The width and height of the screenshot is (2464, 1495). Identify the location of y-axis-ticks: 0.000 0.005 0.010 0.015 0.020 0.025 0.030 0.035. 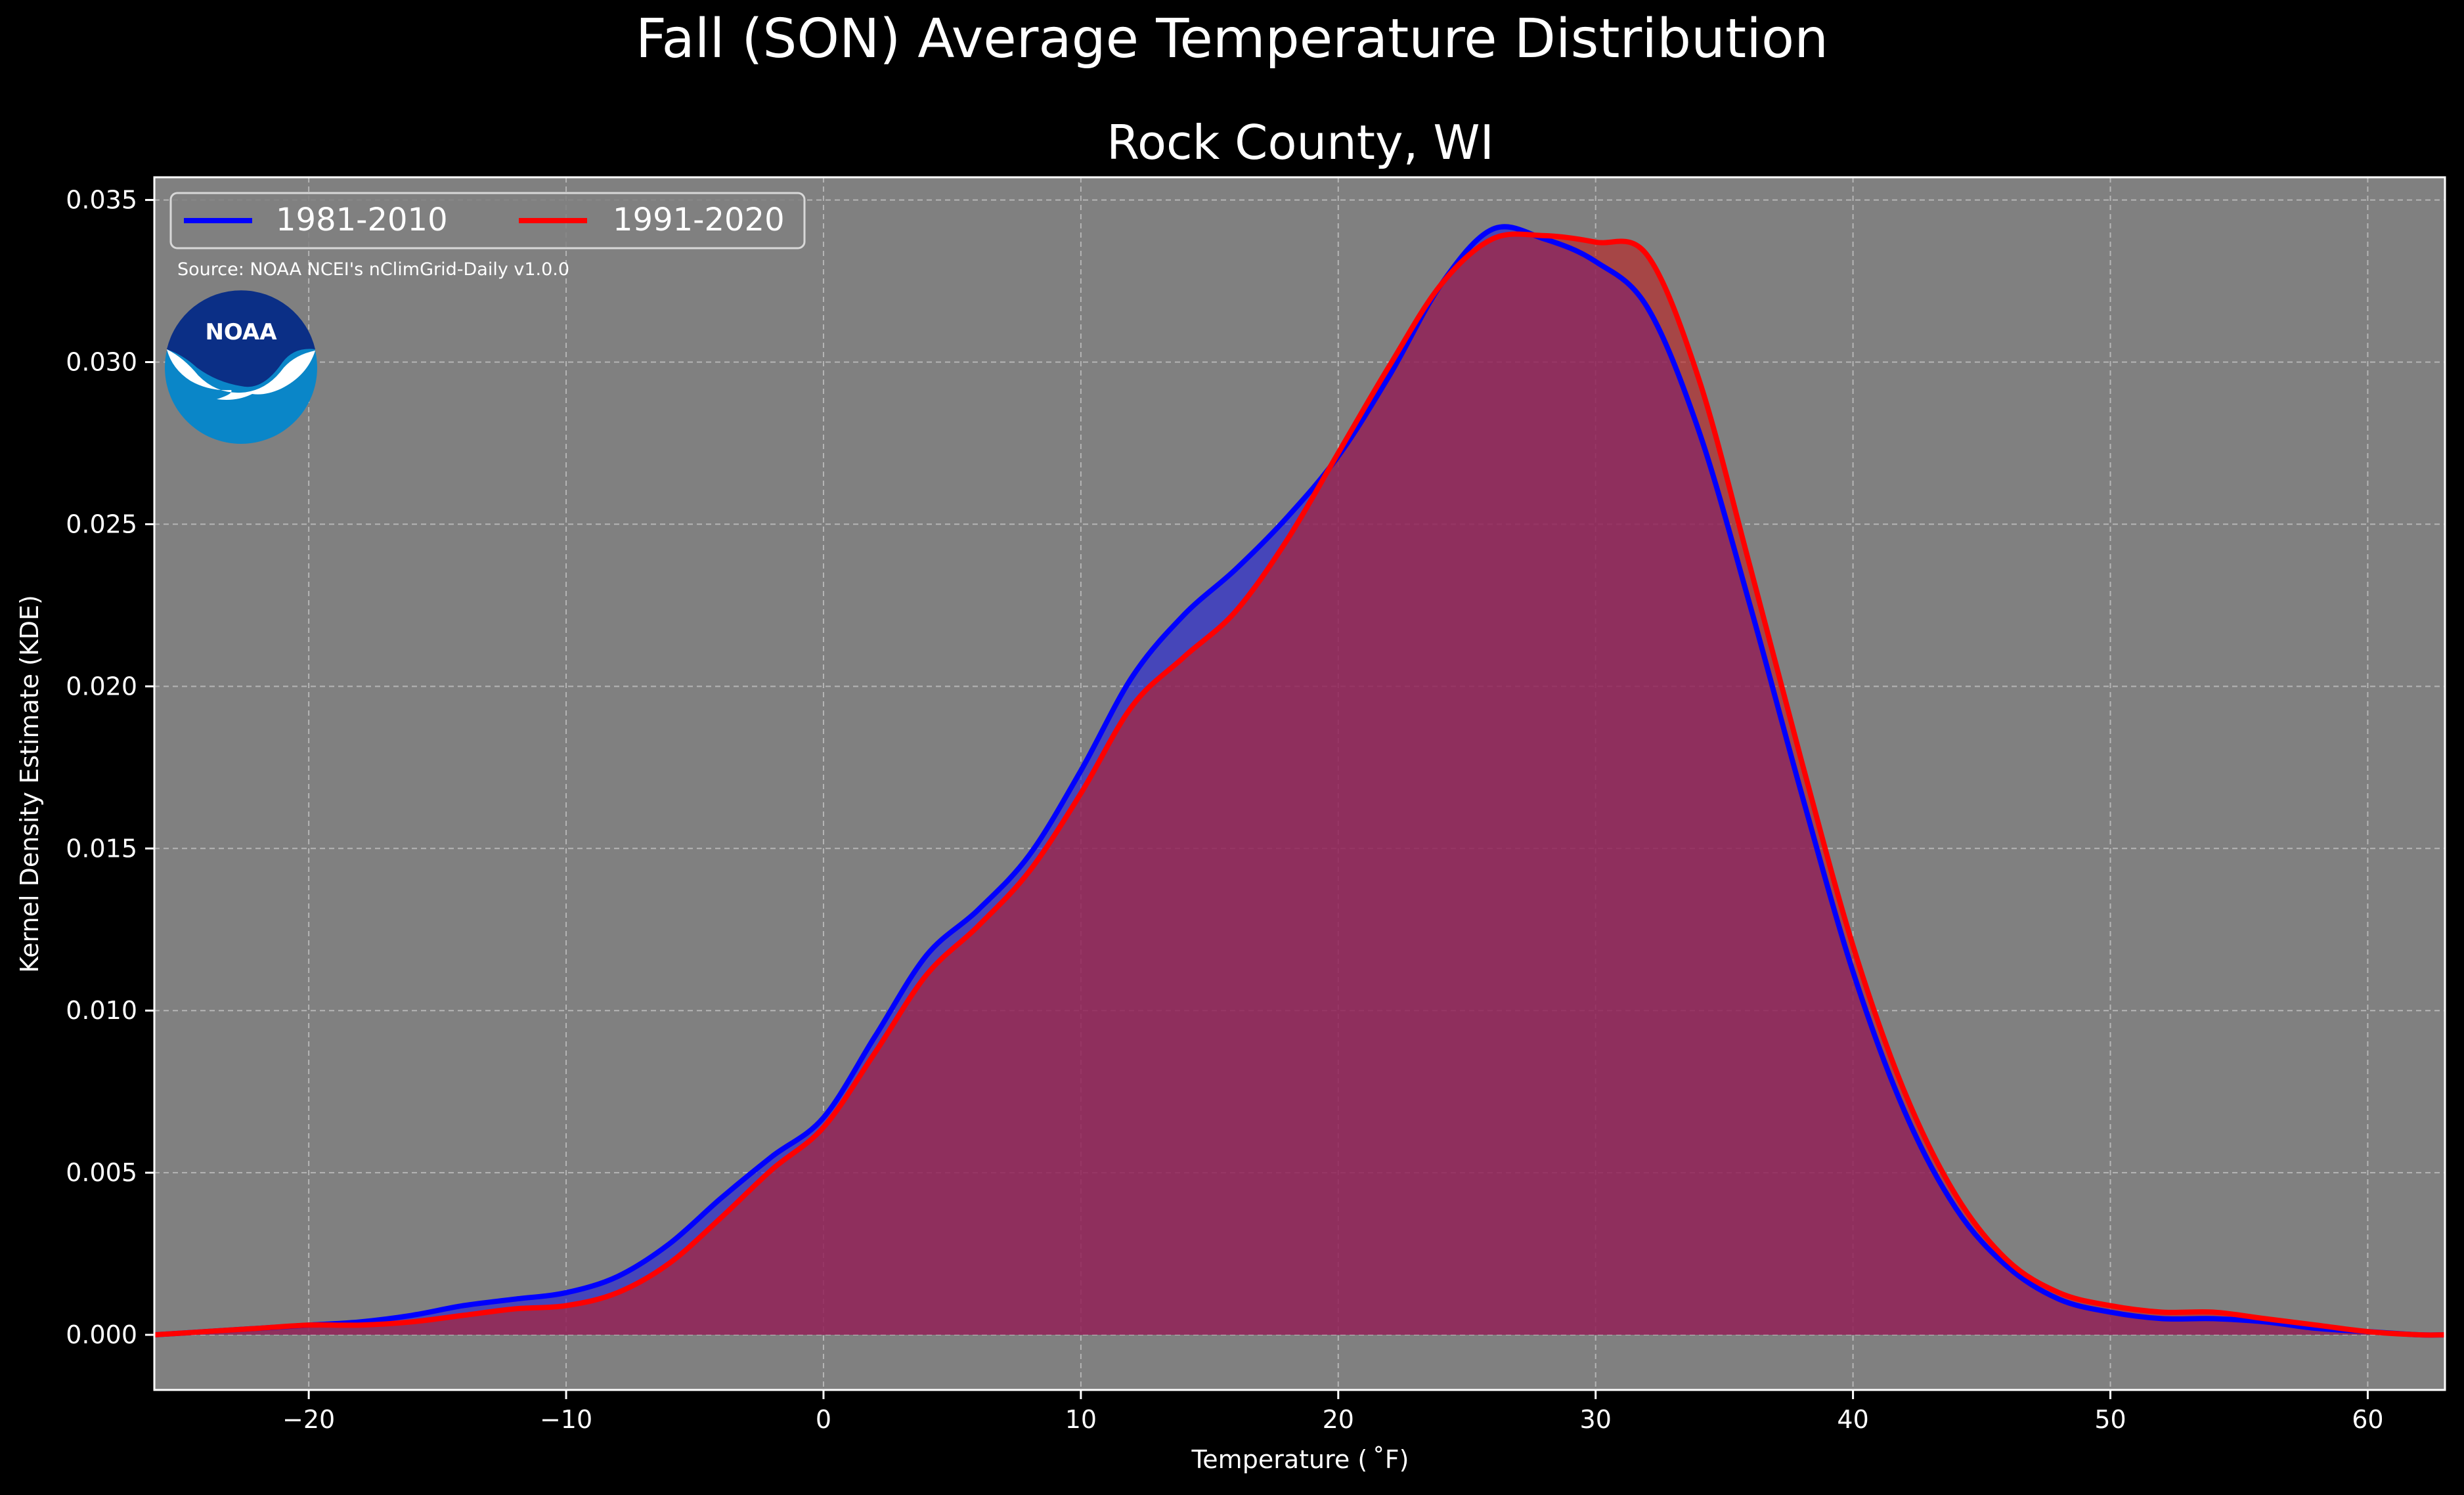
(110, 767).